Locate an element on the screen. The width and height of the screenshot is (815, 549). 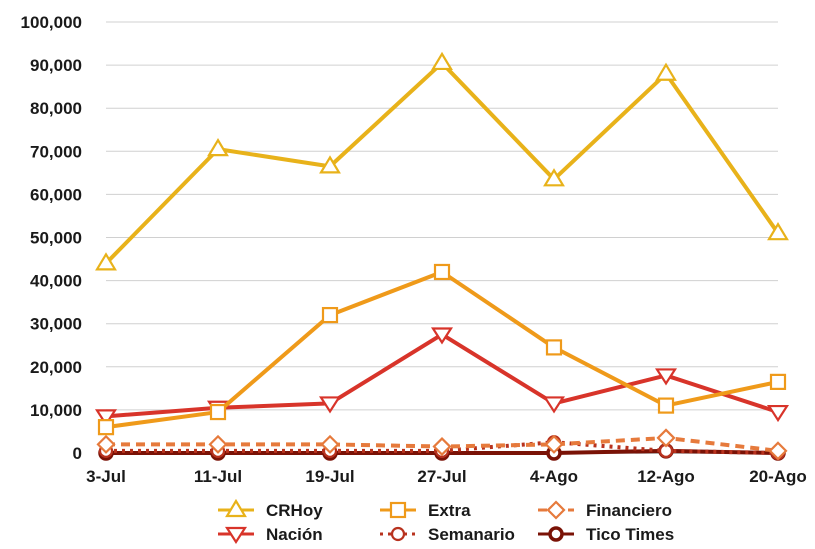
y-tick-label: 10,000 is located at coordinates (56, 410).